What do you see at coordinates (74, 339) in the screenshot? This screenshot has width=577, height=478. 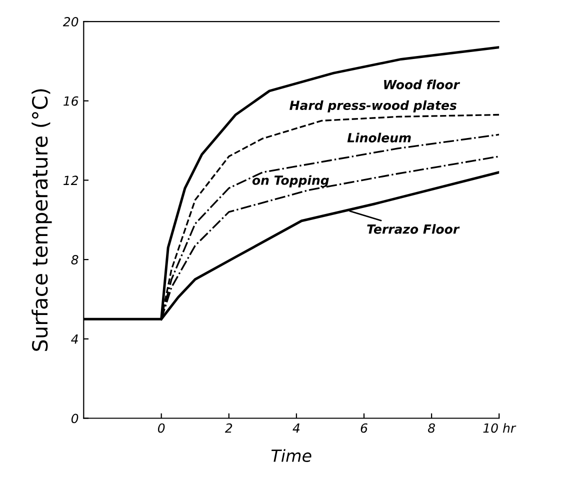 I see `y-tick-label: 4` at bounding box center [74, 339].